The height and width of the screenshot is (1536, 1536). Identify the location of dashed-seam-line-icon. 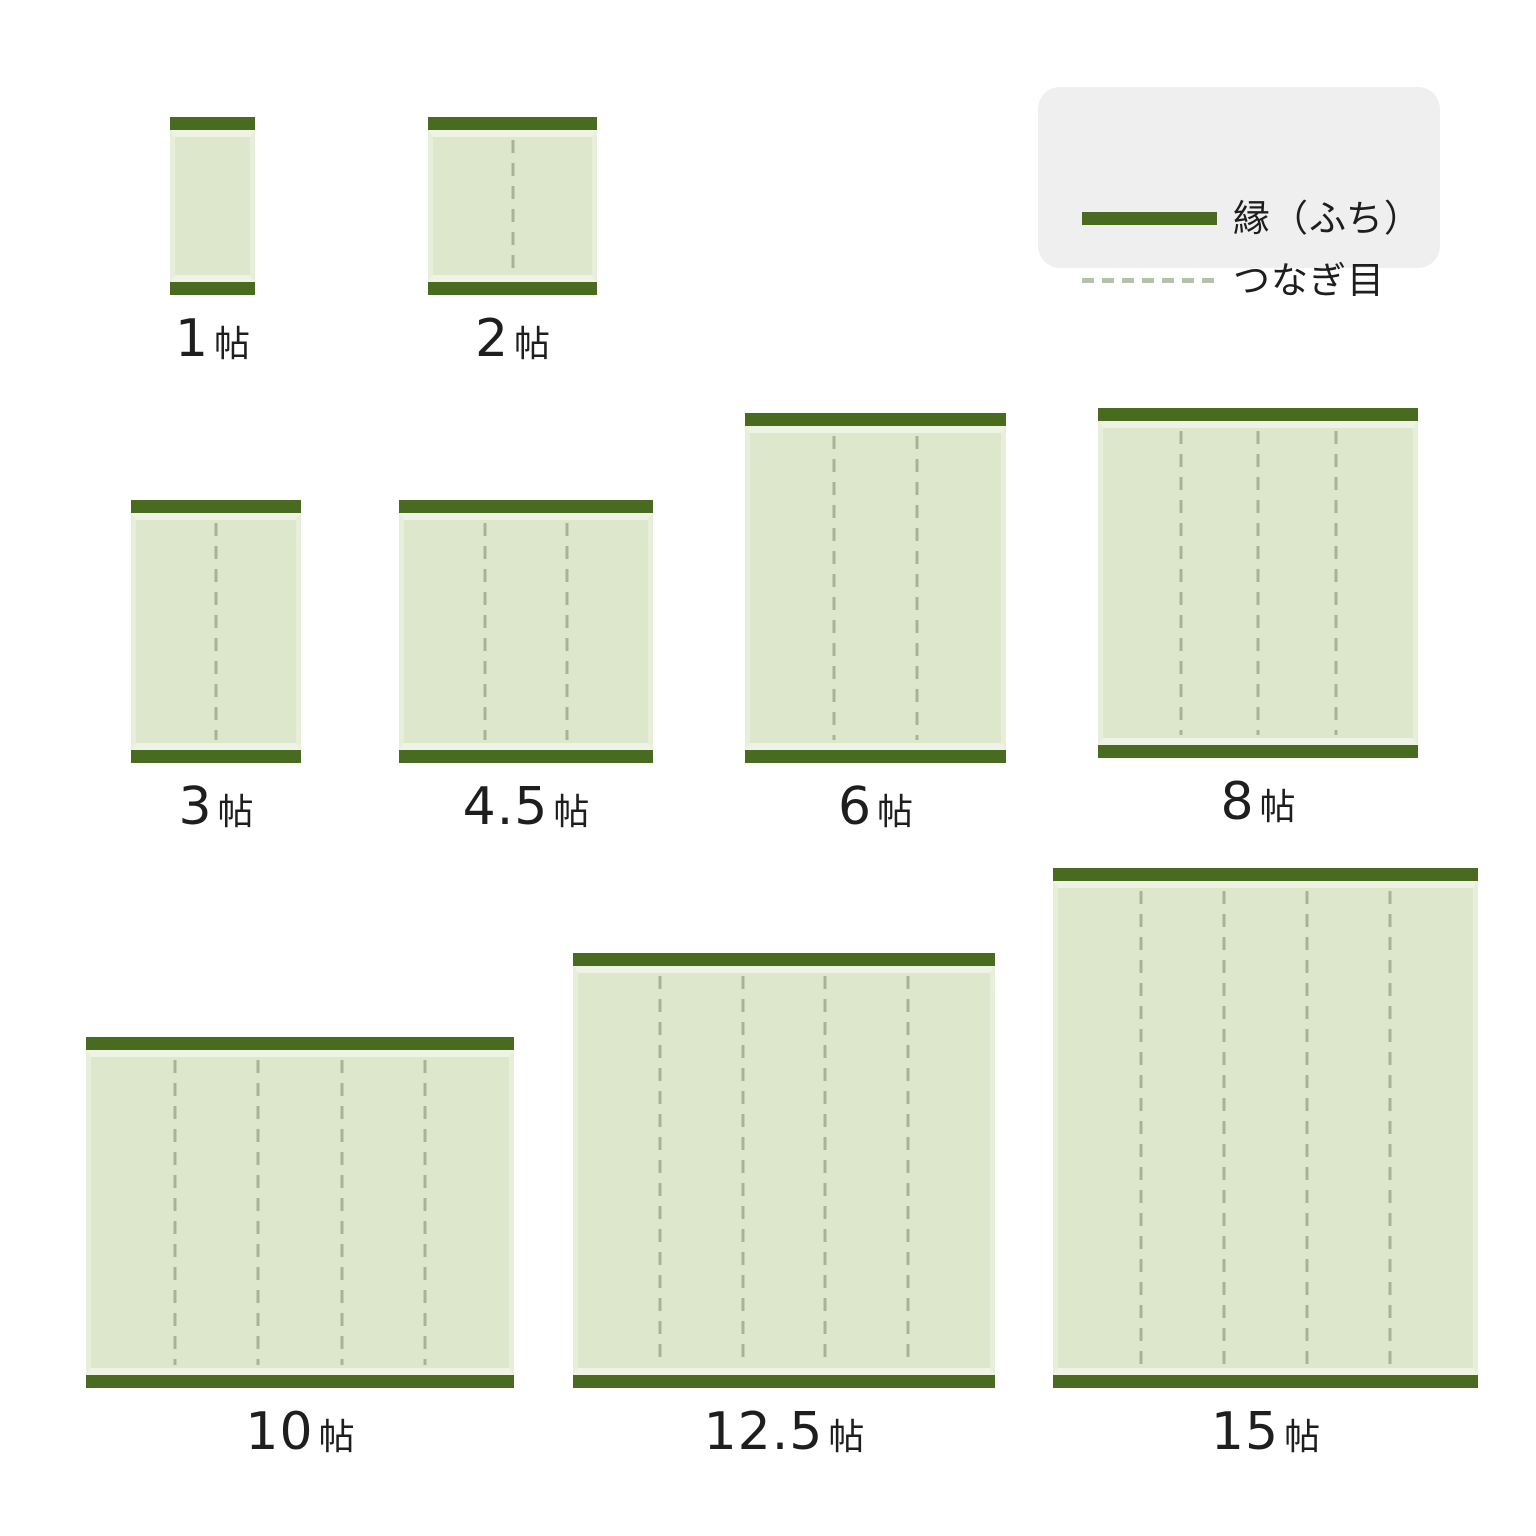
(1149, 280).